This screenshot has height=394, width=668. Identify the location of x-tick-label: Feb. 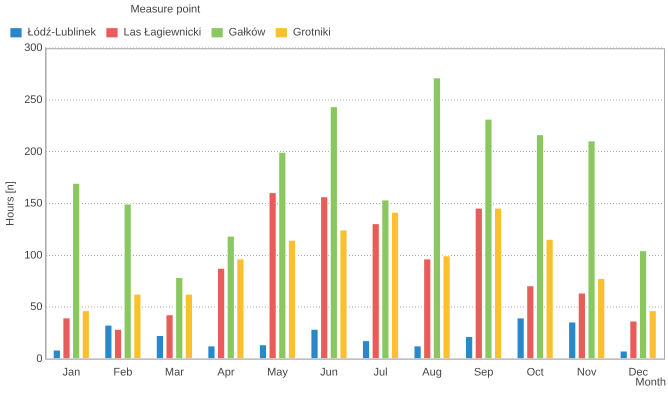
(122, 372).